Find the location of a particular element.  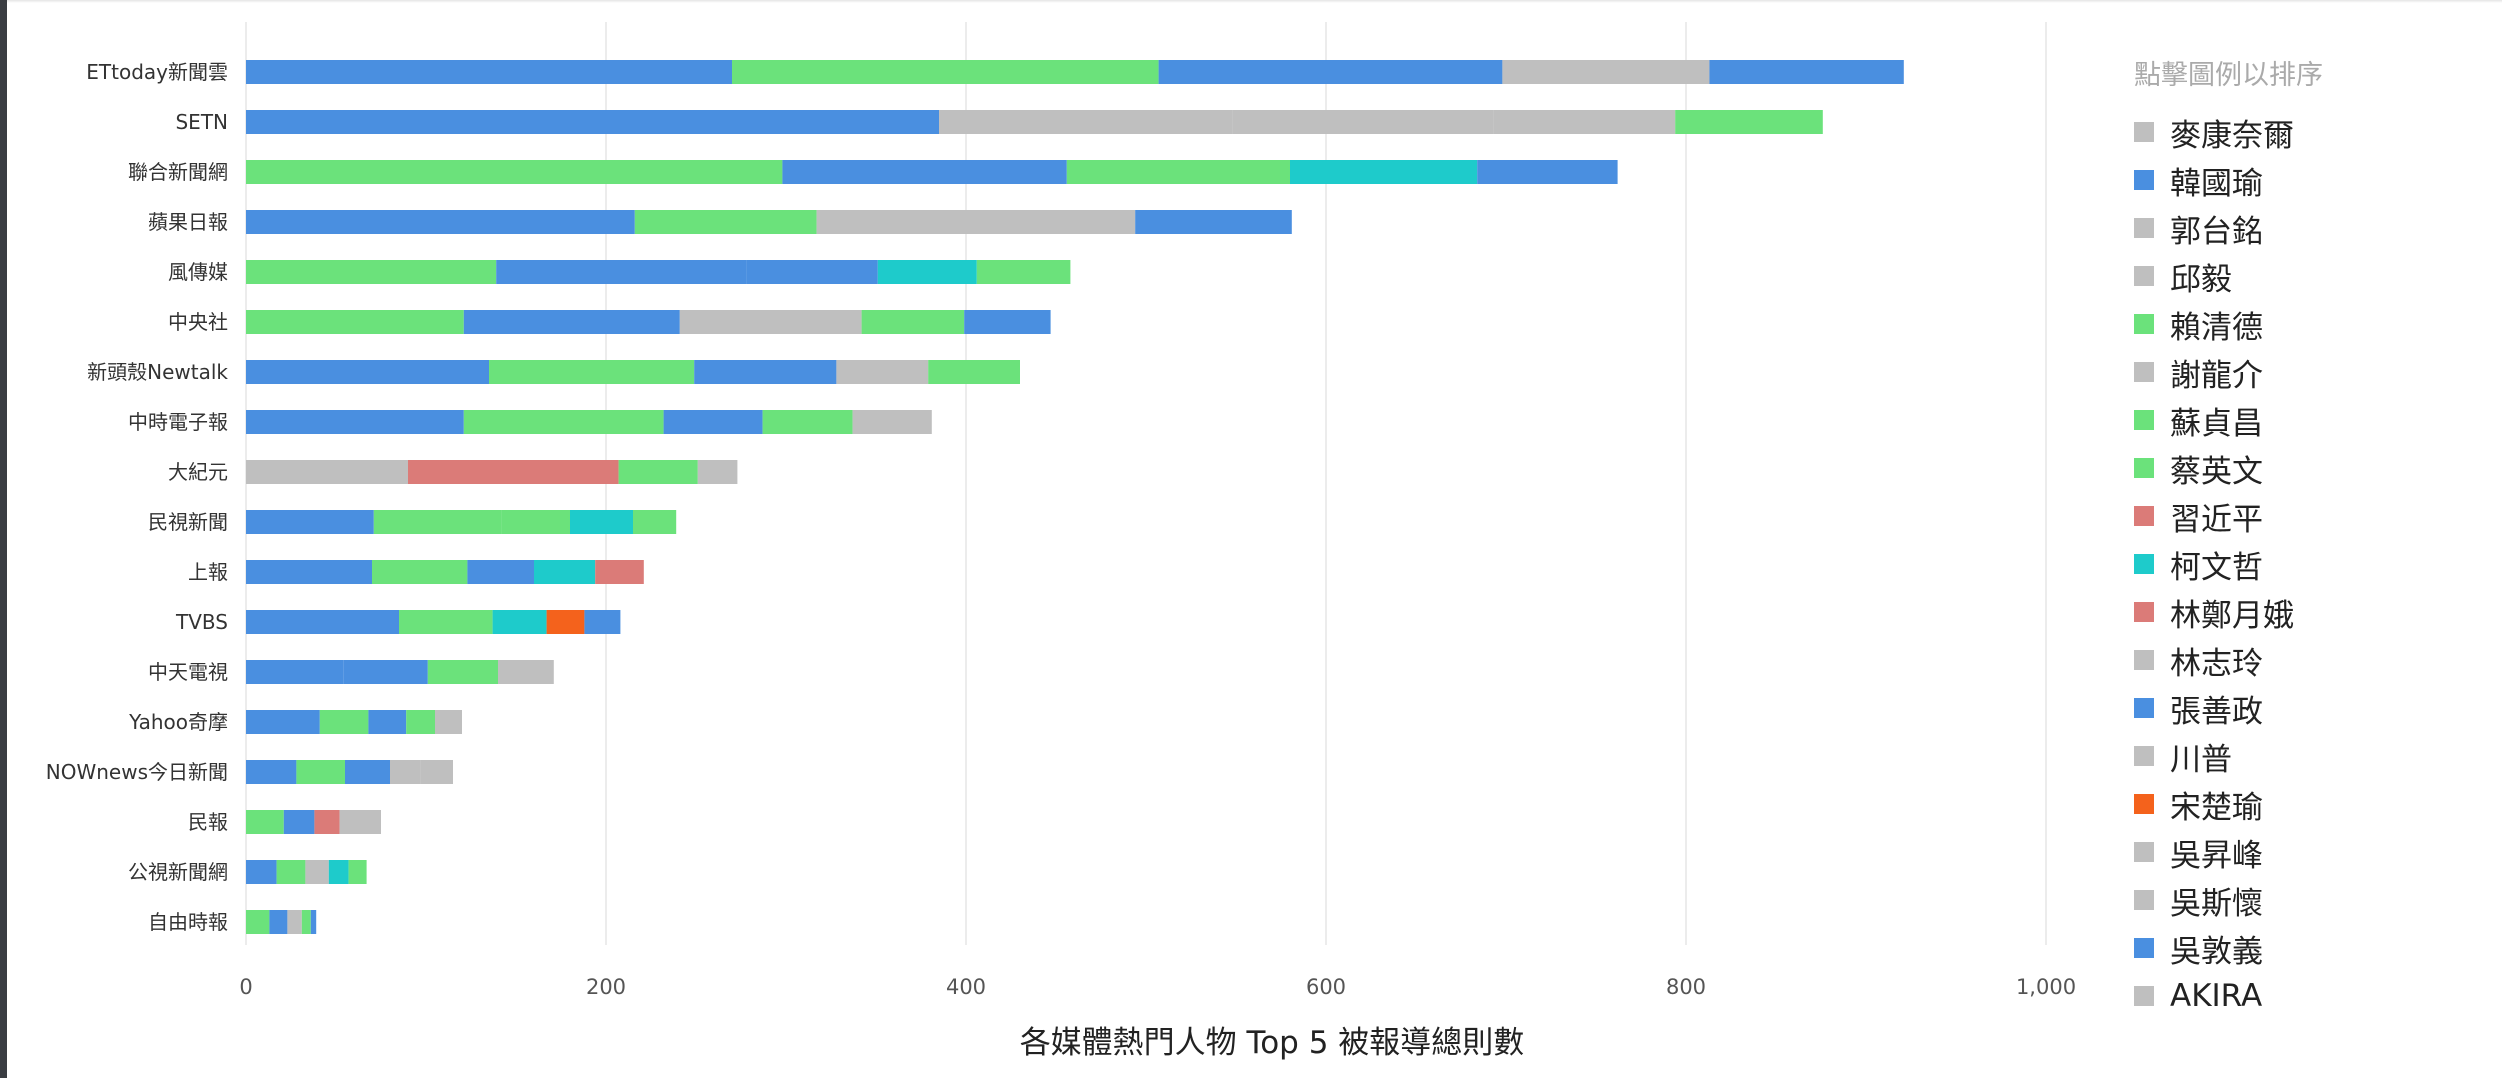

bar-segment: 中時電子報 蔡英文: 111 is located at coordinates (563, 422).